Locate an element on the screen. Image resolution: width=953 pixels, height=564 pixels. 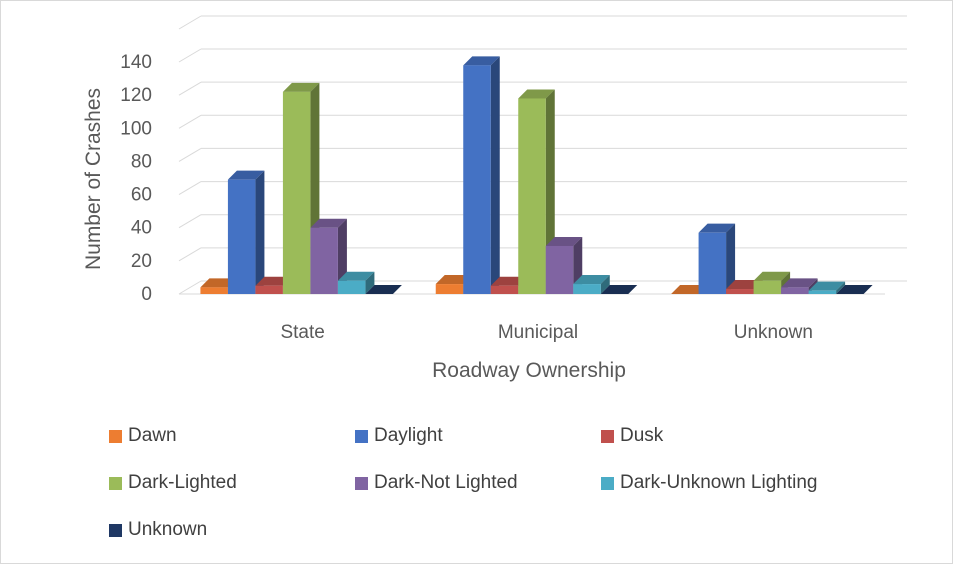
legend-item: Dawn is located at coordinates (143, 436).